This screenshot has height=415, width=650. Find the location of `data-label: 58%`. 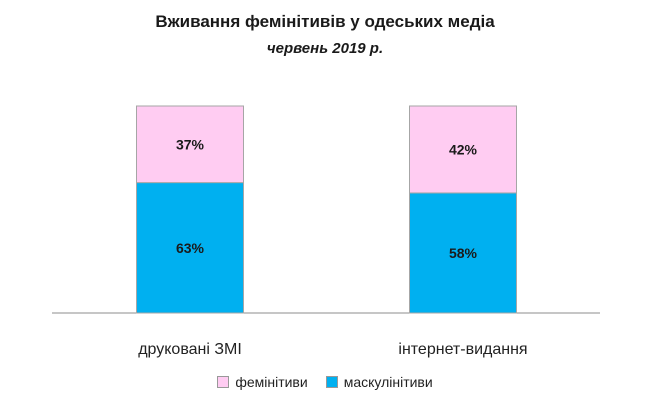

data-label: 58% is located at coordinates (463, 253).